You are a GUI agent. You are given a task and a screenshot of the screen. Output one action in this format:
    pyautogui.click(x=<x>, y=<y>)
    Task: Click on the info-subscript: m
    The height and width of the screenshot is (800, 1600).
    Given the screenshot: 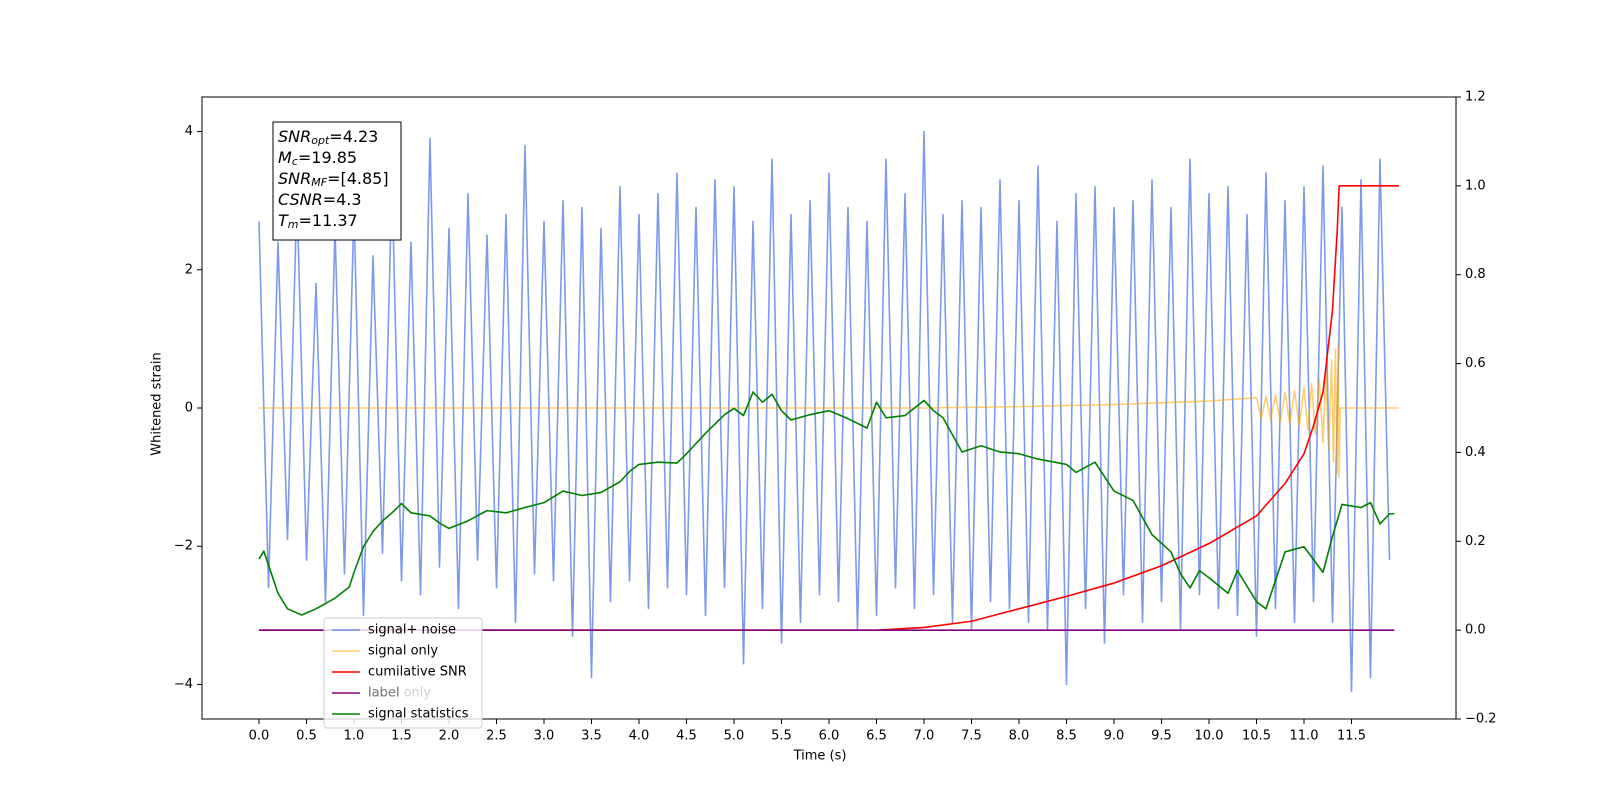 What is the action you would take?
    pyautogui.click(x=293, y=224)
    